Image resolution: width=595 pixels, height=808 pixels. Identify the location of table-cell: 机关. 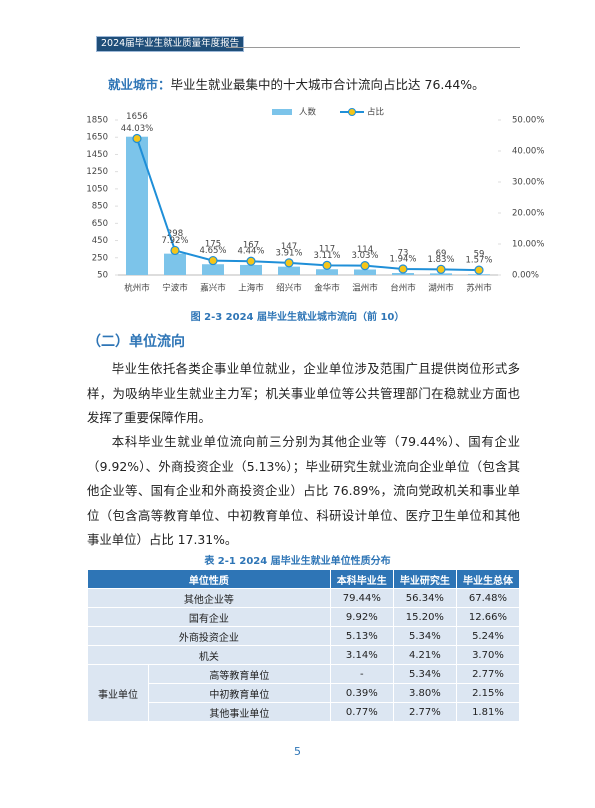
(209, 655).